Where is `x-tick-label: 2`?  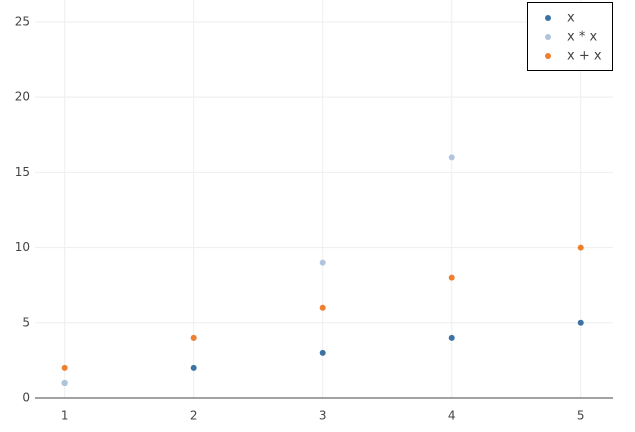
x-tick-label: 2 is located at coordinates (194, 416).